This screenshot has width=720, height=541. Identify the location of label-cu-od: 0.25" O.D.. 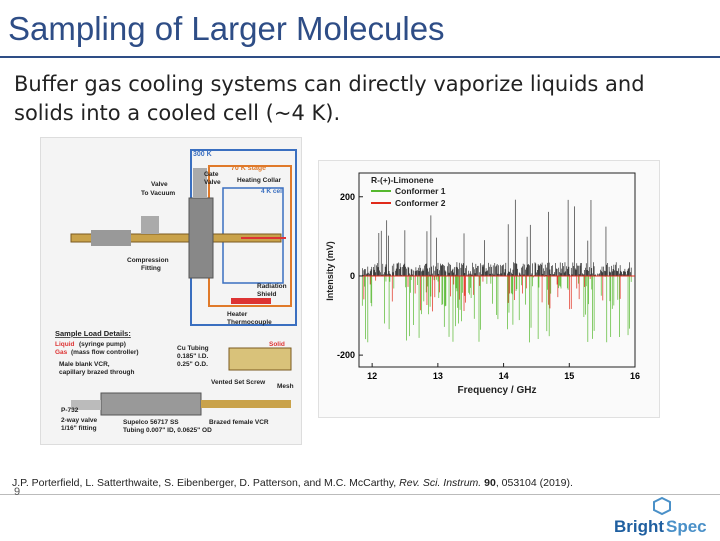
(192, 364).